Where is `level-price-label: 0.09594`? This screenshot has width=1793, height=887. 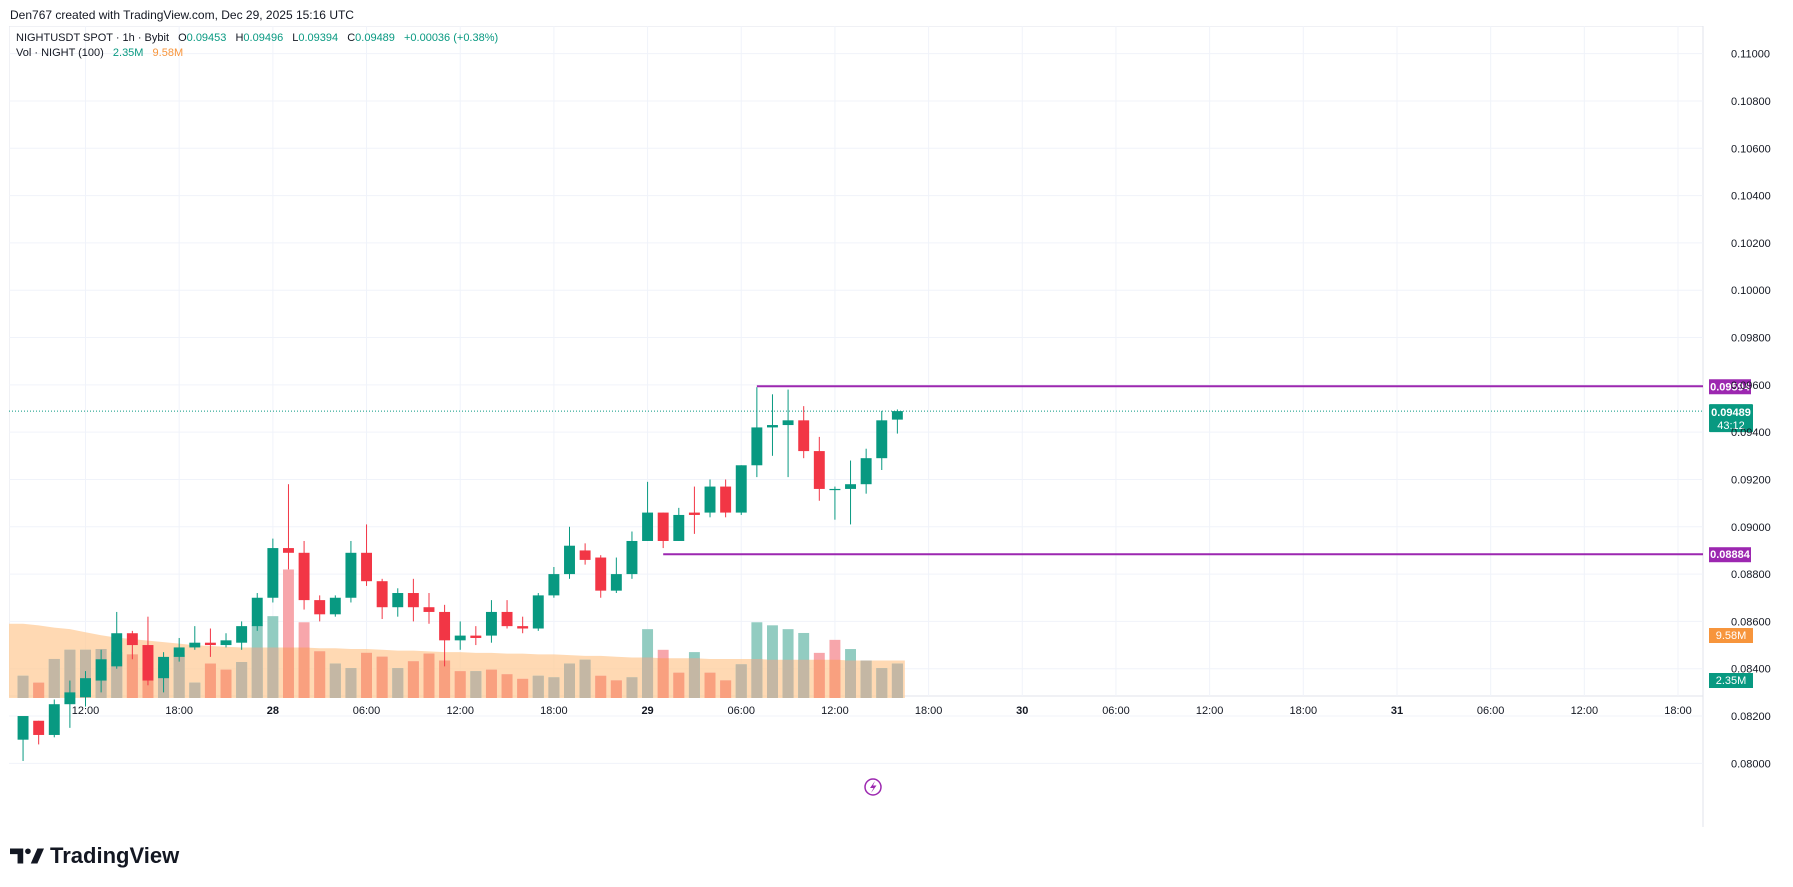 level-price-label: 0.09594 is located at coordinates (1730, 387).